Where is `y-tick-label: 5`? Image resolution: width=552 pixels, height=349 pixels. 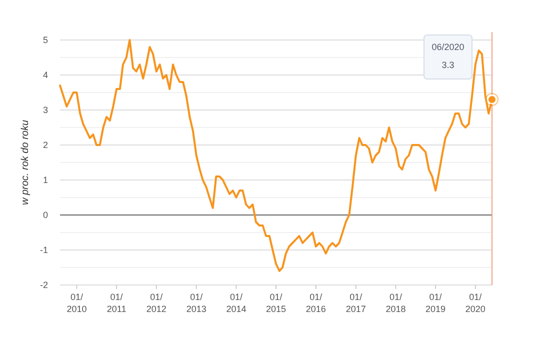
y-tick-label: 5 is located at coordinates (45, 40).